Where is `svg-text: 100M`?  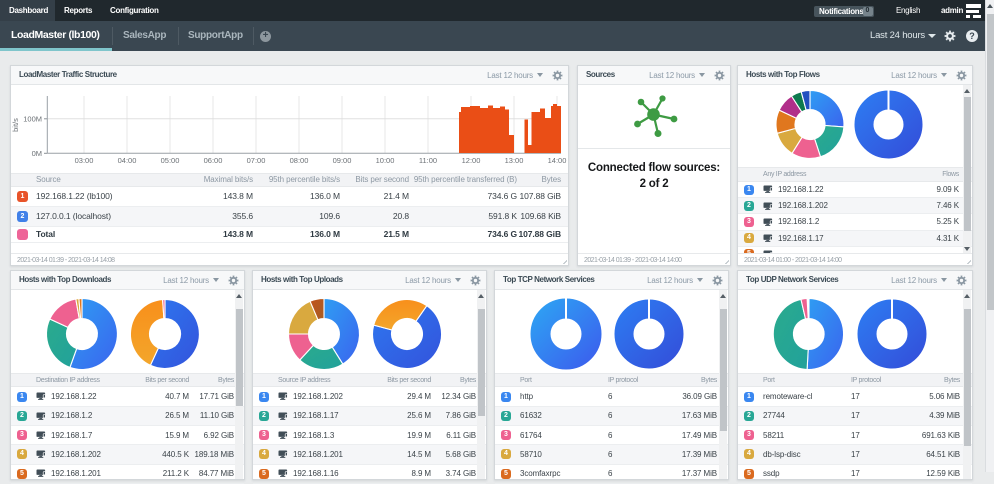 svg-text: 100M is located at coordinates (32, 119).